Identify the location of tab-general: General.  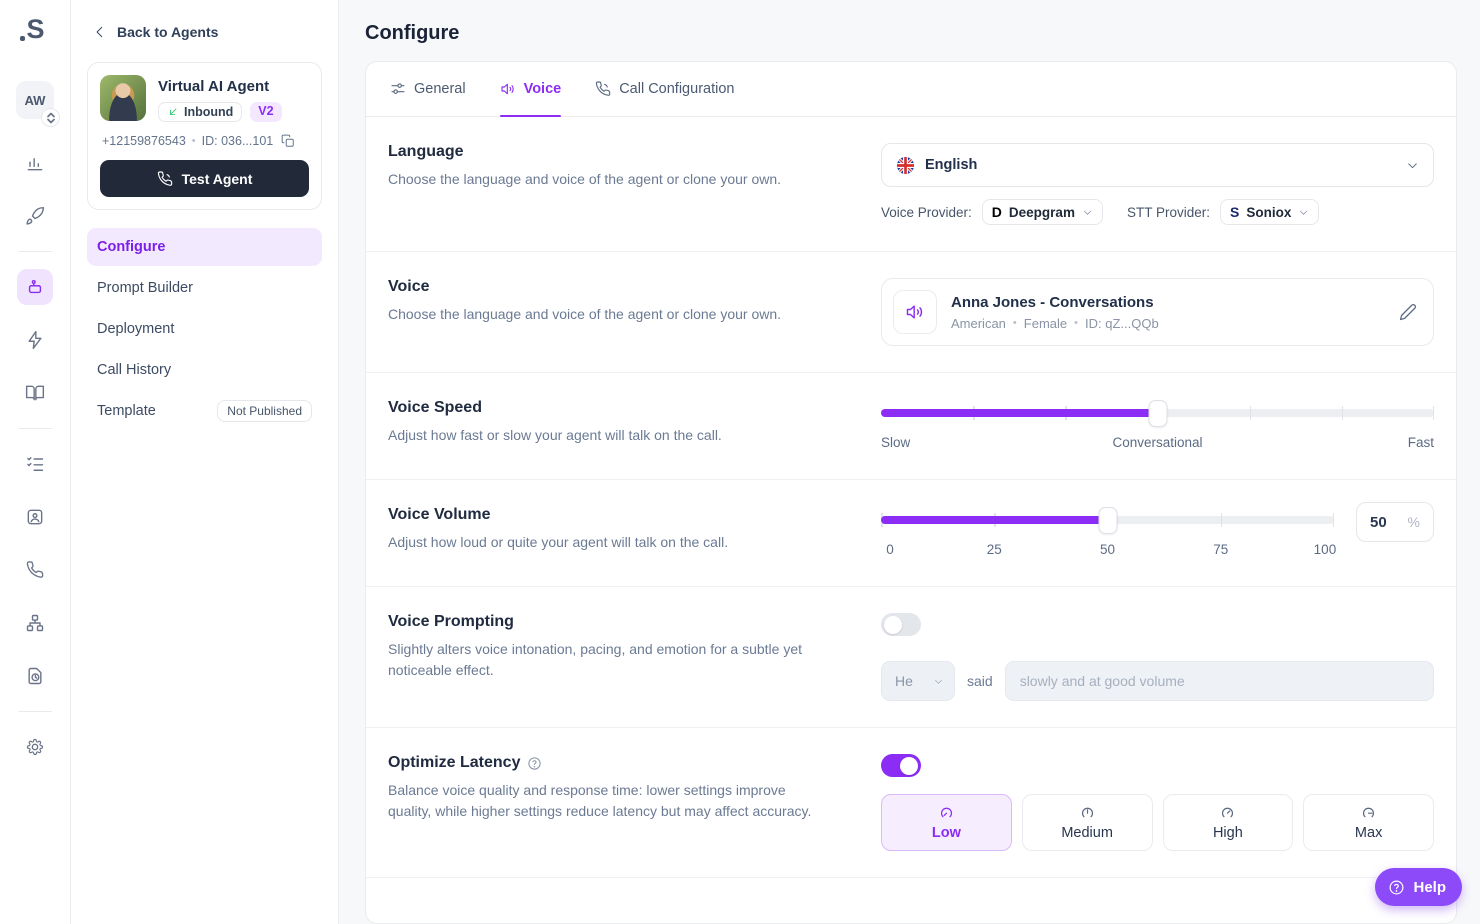
(428, 89).